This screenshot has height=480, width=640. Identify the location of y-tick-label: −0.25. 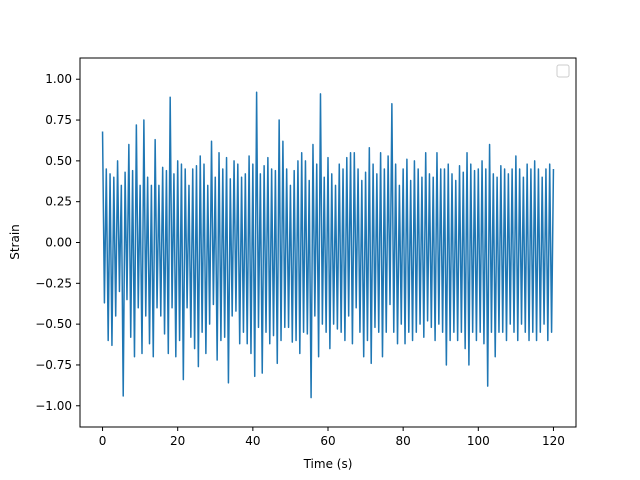
(53, 283).